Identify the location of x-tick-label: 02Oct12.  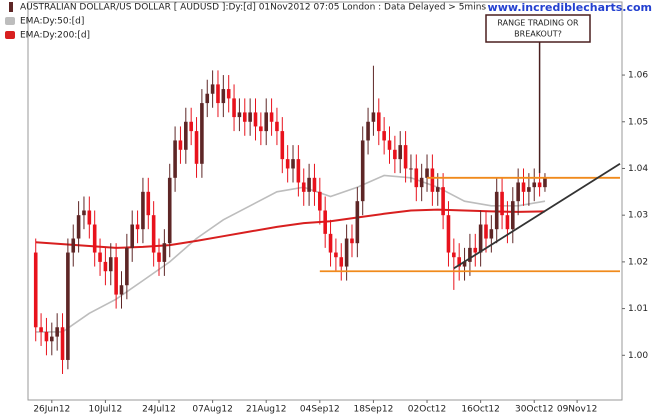
(427, 410).